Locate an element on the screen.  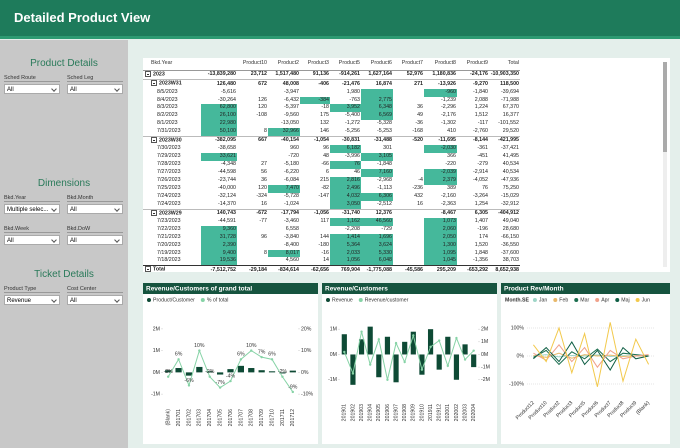
cell: 40,534 is located at coordinates (510, 172).